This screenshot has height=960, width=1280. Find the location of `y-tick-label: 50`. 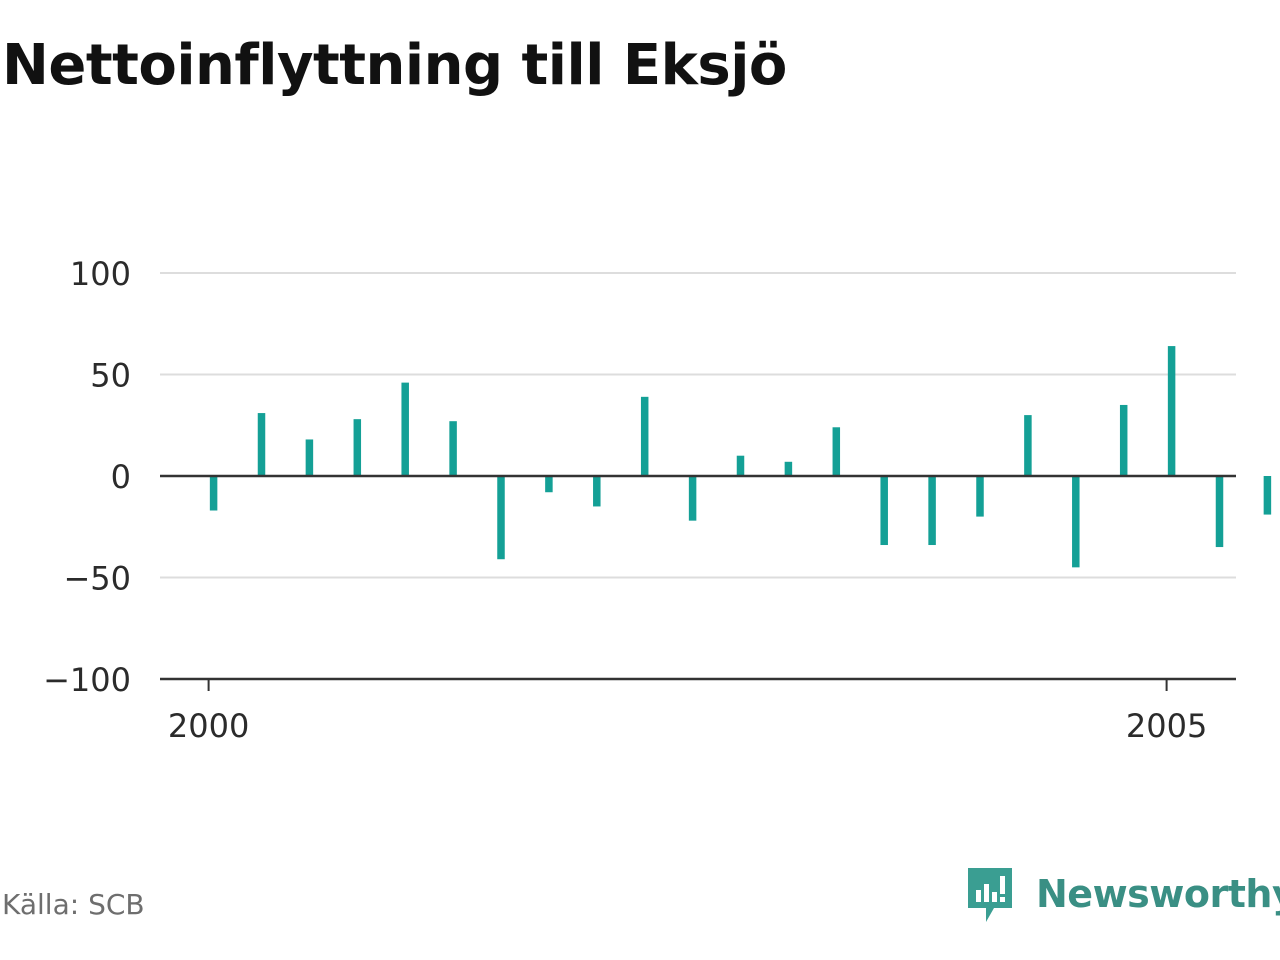

y-tick-label: 50 is located at coordinates (110, 376).